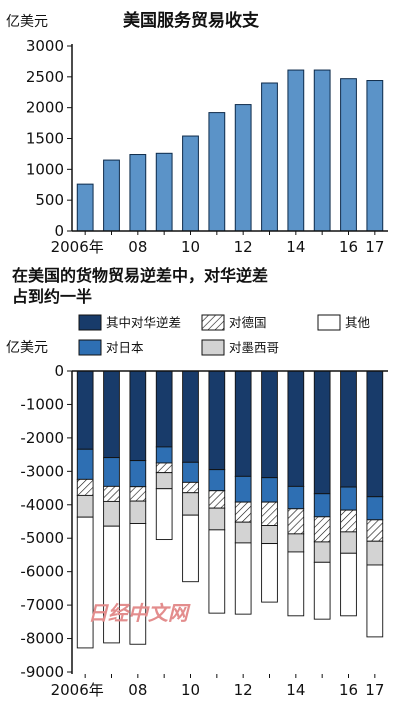  Describe the element at coordinates (111, 584) in the screenshot. I see `bottom-bar-others-2007` at that location.